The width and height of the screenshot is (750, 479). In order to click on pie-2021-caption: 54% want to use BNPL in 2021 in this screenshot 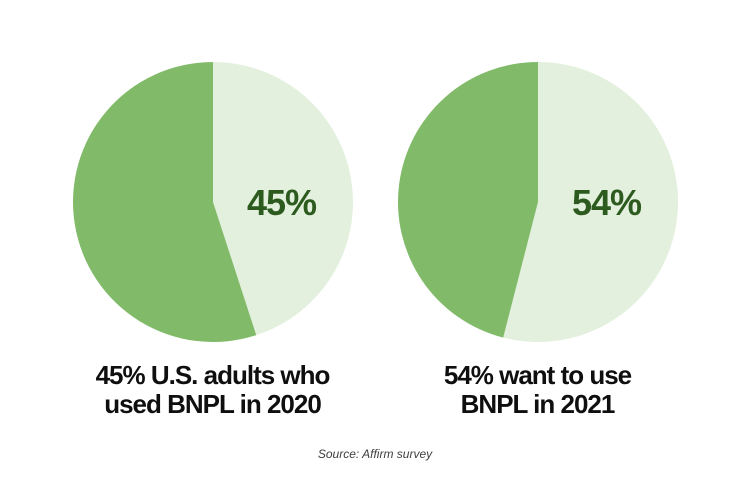, I will do `click(537, 389)`.